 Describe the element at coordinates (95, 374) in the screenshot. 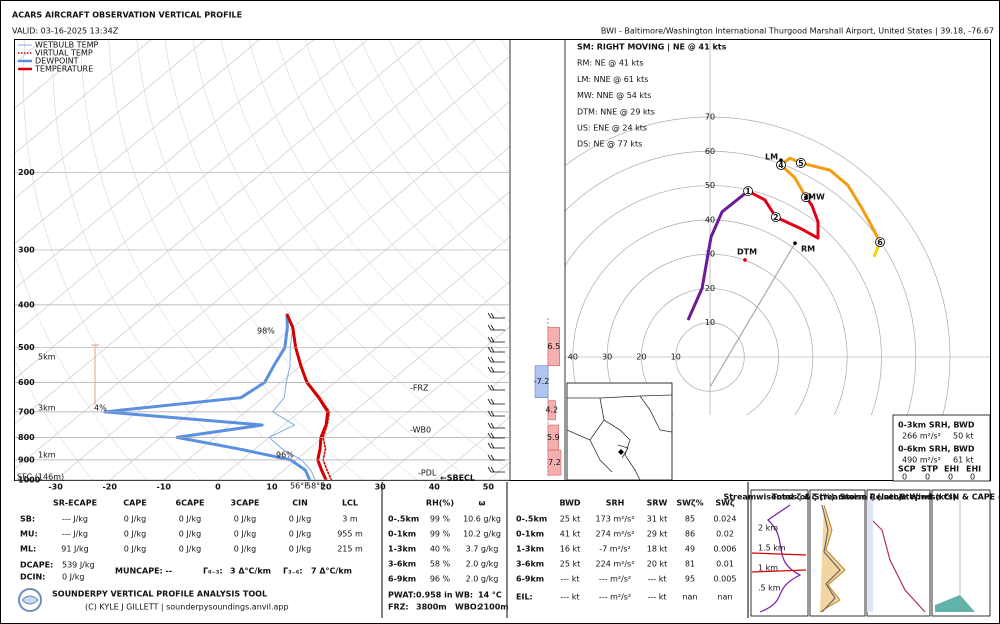

I see `dcape-marker` at that location.